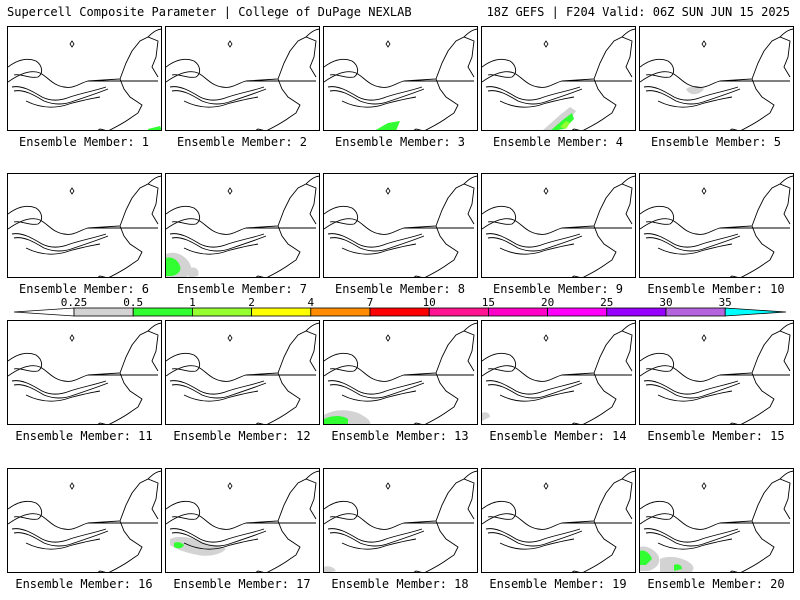 Image resolution: width=800 pixels, height=600 pixels. Describe the element at coordinates (400, 584) in the screenshot. I see `ensemble-member-label: Ensemble Member: 18` at that location.